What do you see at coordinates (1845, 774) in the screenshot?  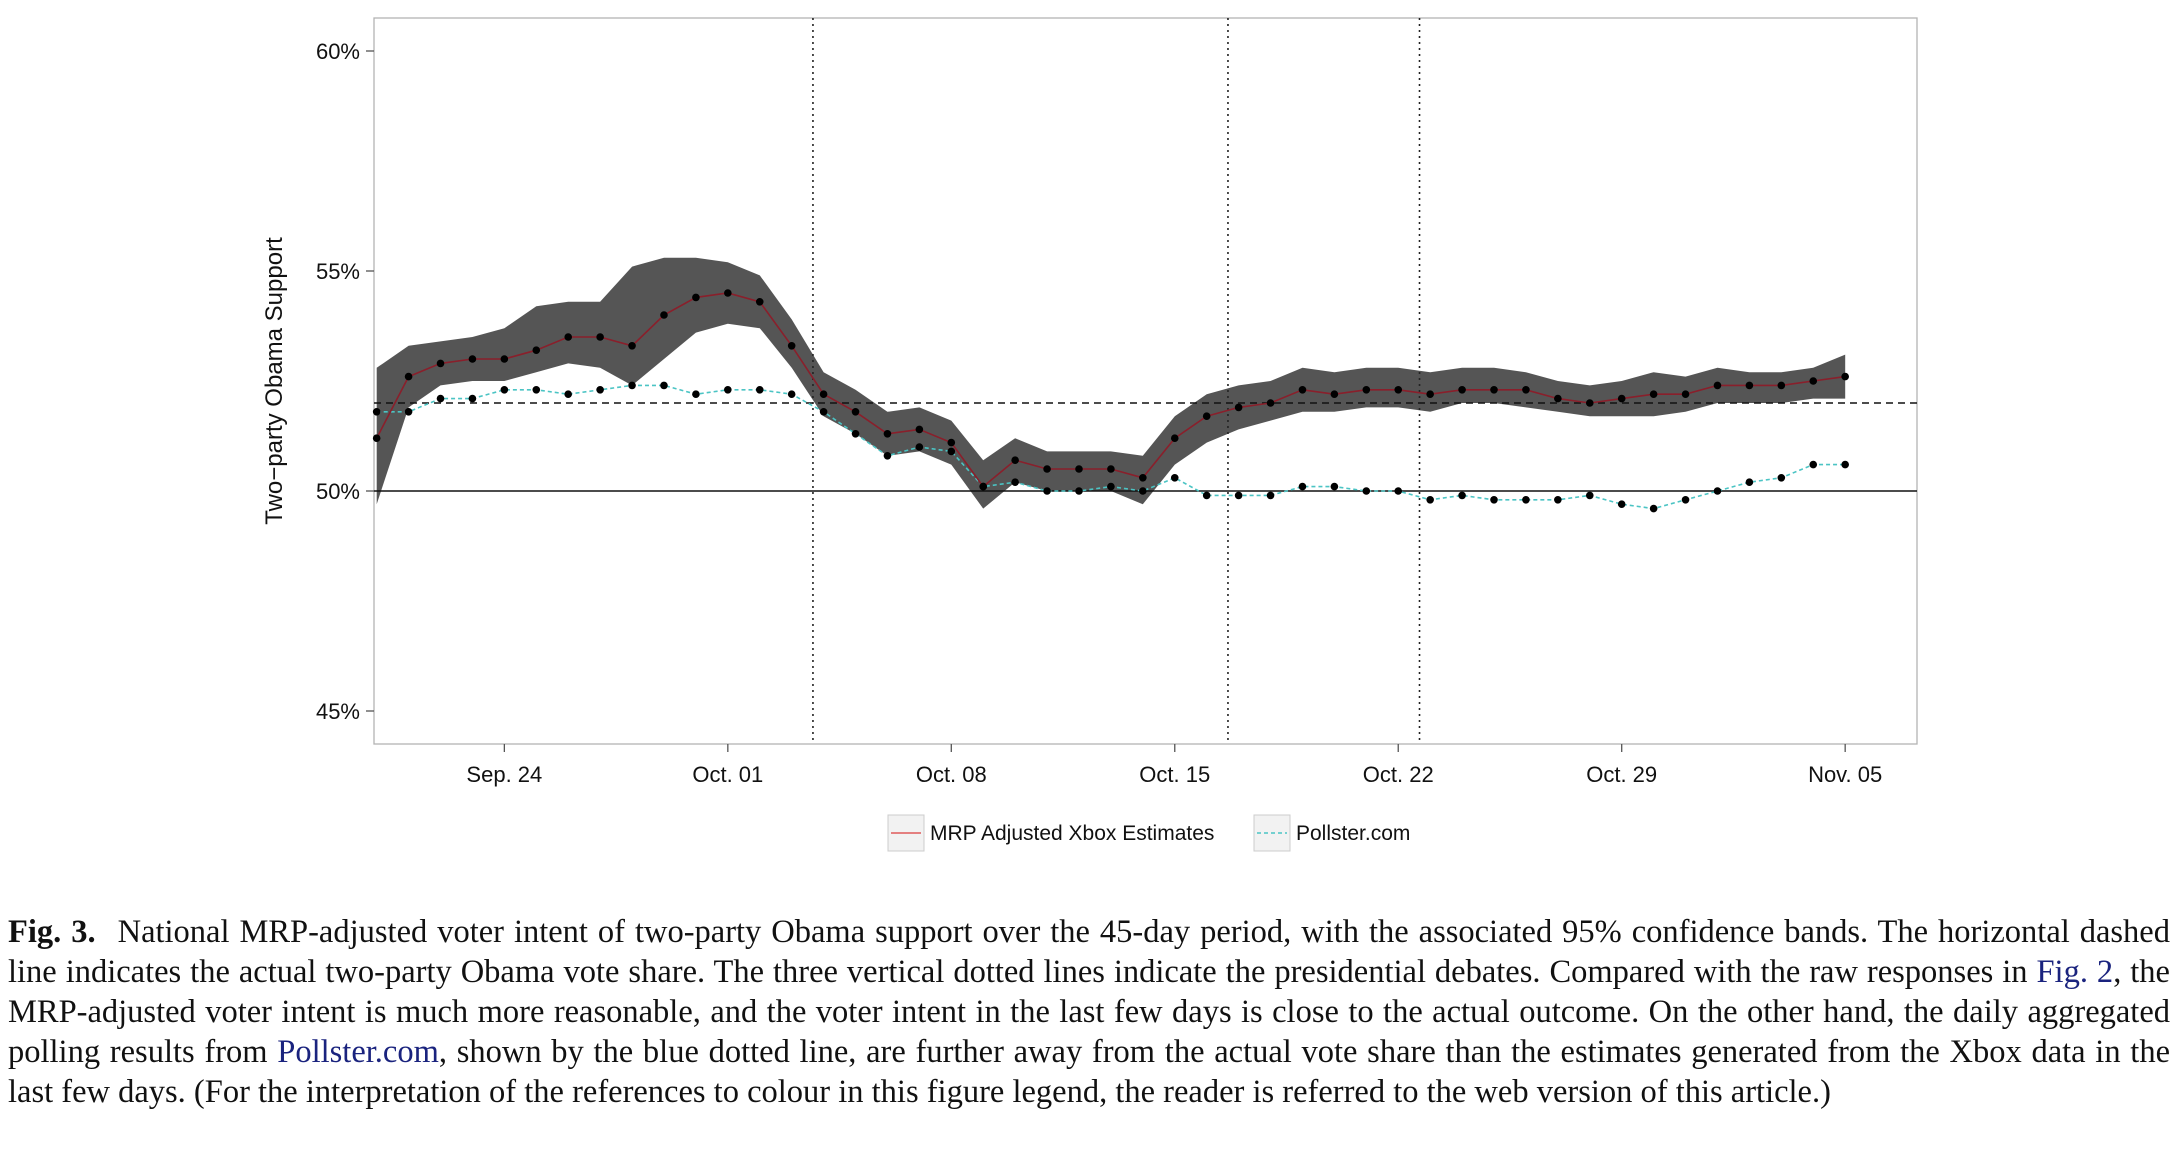 I see `x-tick-label: Nov. 05` at bounding box center [1845, 774].